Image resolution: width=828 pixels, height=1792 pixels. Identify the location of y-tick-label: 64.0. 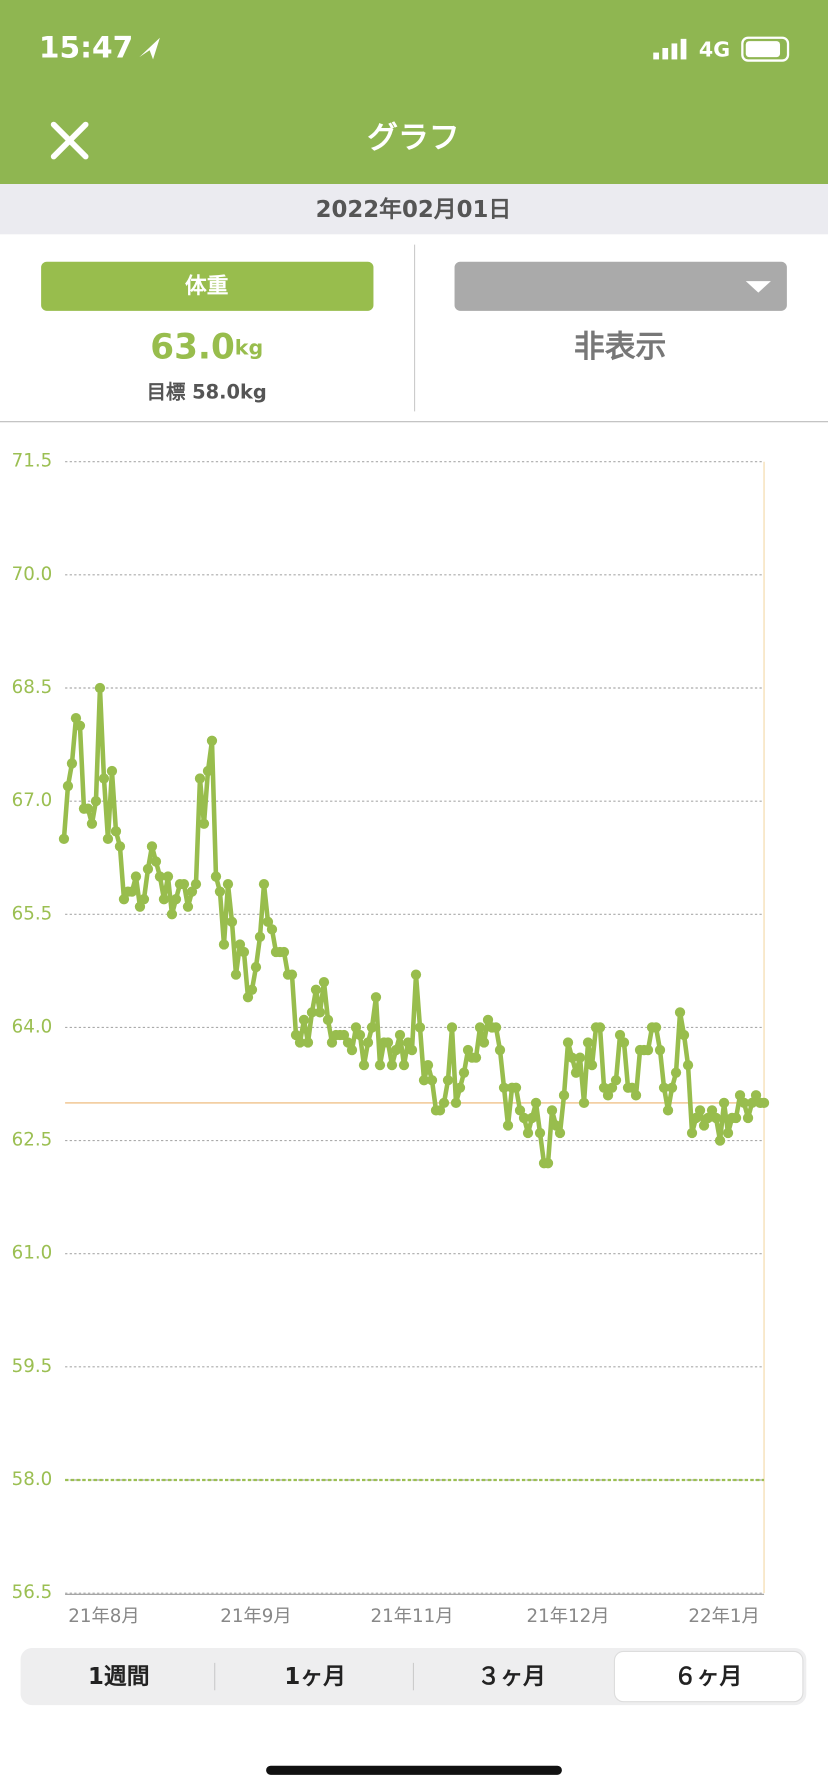
(32, 1026).